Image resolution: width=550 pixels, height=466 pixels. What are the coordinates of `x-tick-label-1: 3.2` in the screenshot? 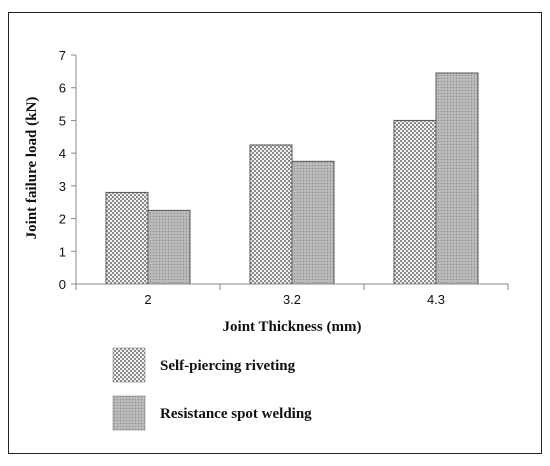 It's located at (292, 299).